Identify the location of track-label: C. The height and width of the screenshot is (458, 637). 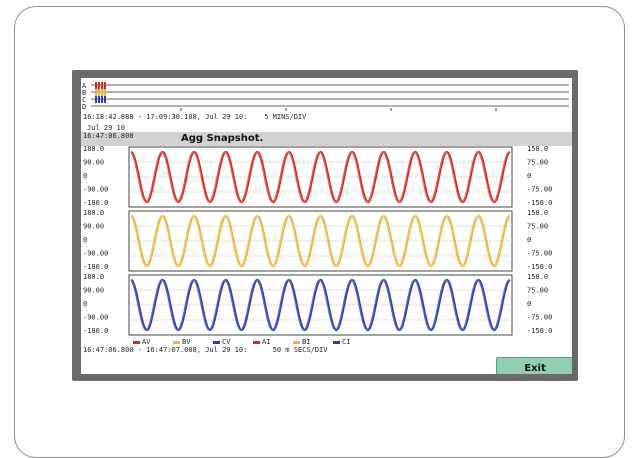
(84, 100).